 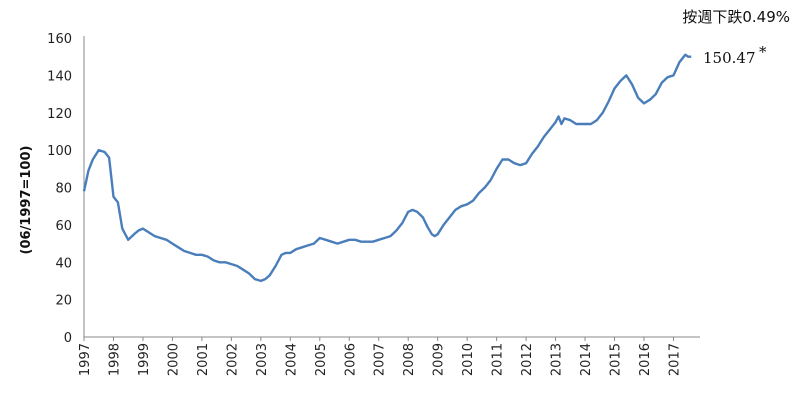 What do you see at coordinates (63, 301) in the screenshot?
I see `y-tick-label: 20` at bounding box center [63, 301].